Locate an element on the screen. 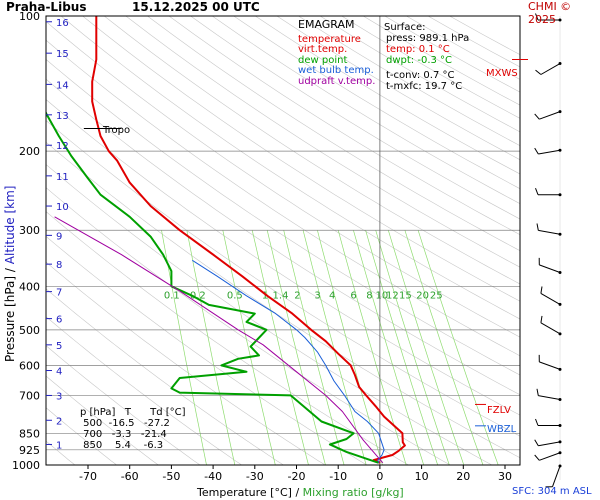 This screenshot has width=600, height=500. altitude-tick-label: 6 is located at coordinates (59, 320).